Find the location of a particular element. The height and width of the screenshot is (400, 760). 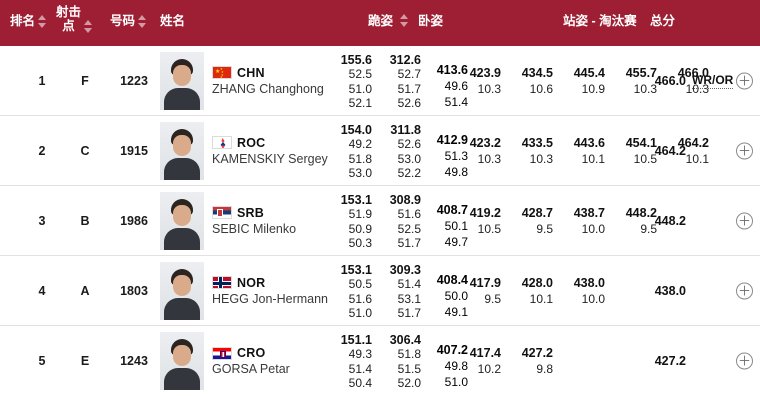

row-kneeling-series-3: 52.1 is located at coordinates (360, 103).